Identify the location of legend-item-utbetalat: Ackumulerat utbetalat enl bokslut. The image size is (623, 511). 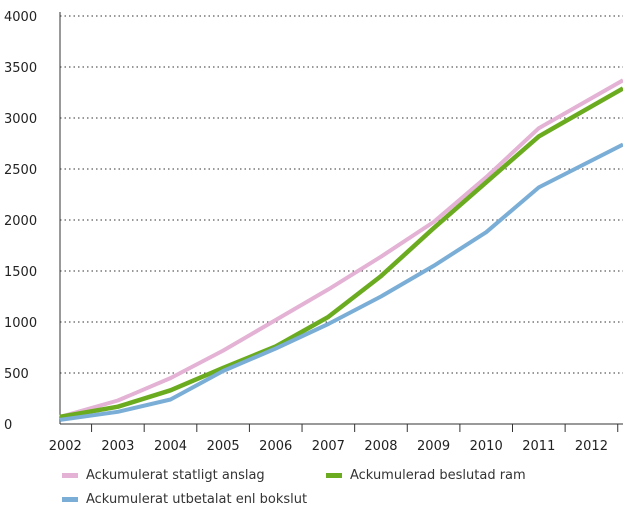
(184, 499).